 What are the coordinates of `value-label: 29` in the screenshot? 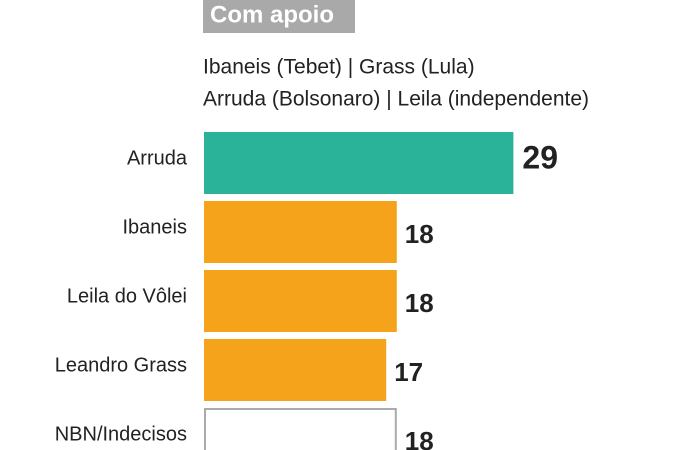 It's located at (540, 157).